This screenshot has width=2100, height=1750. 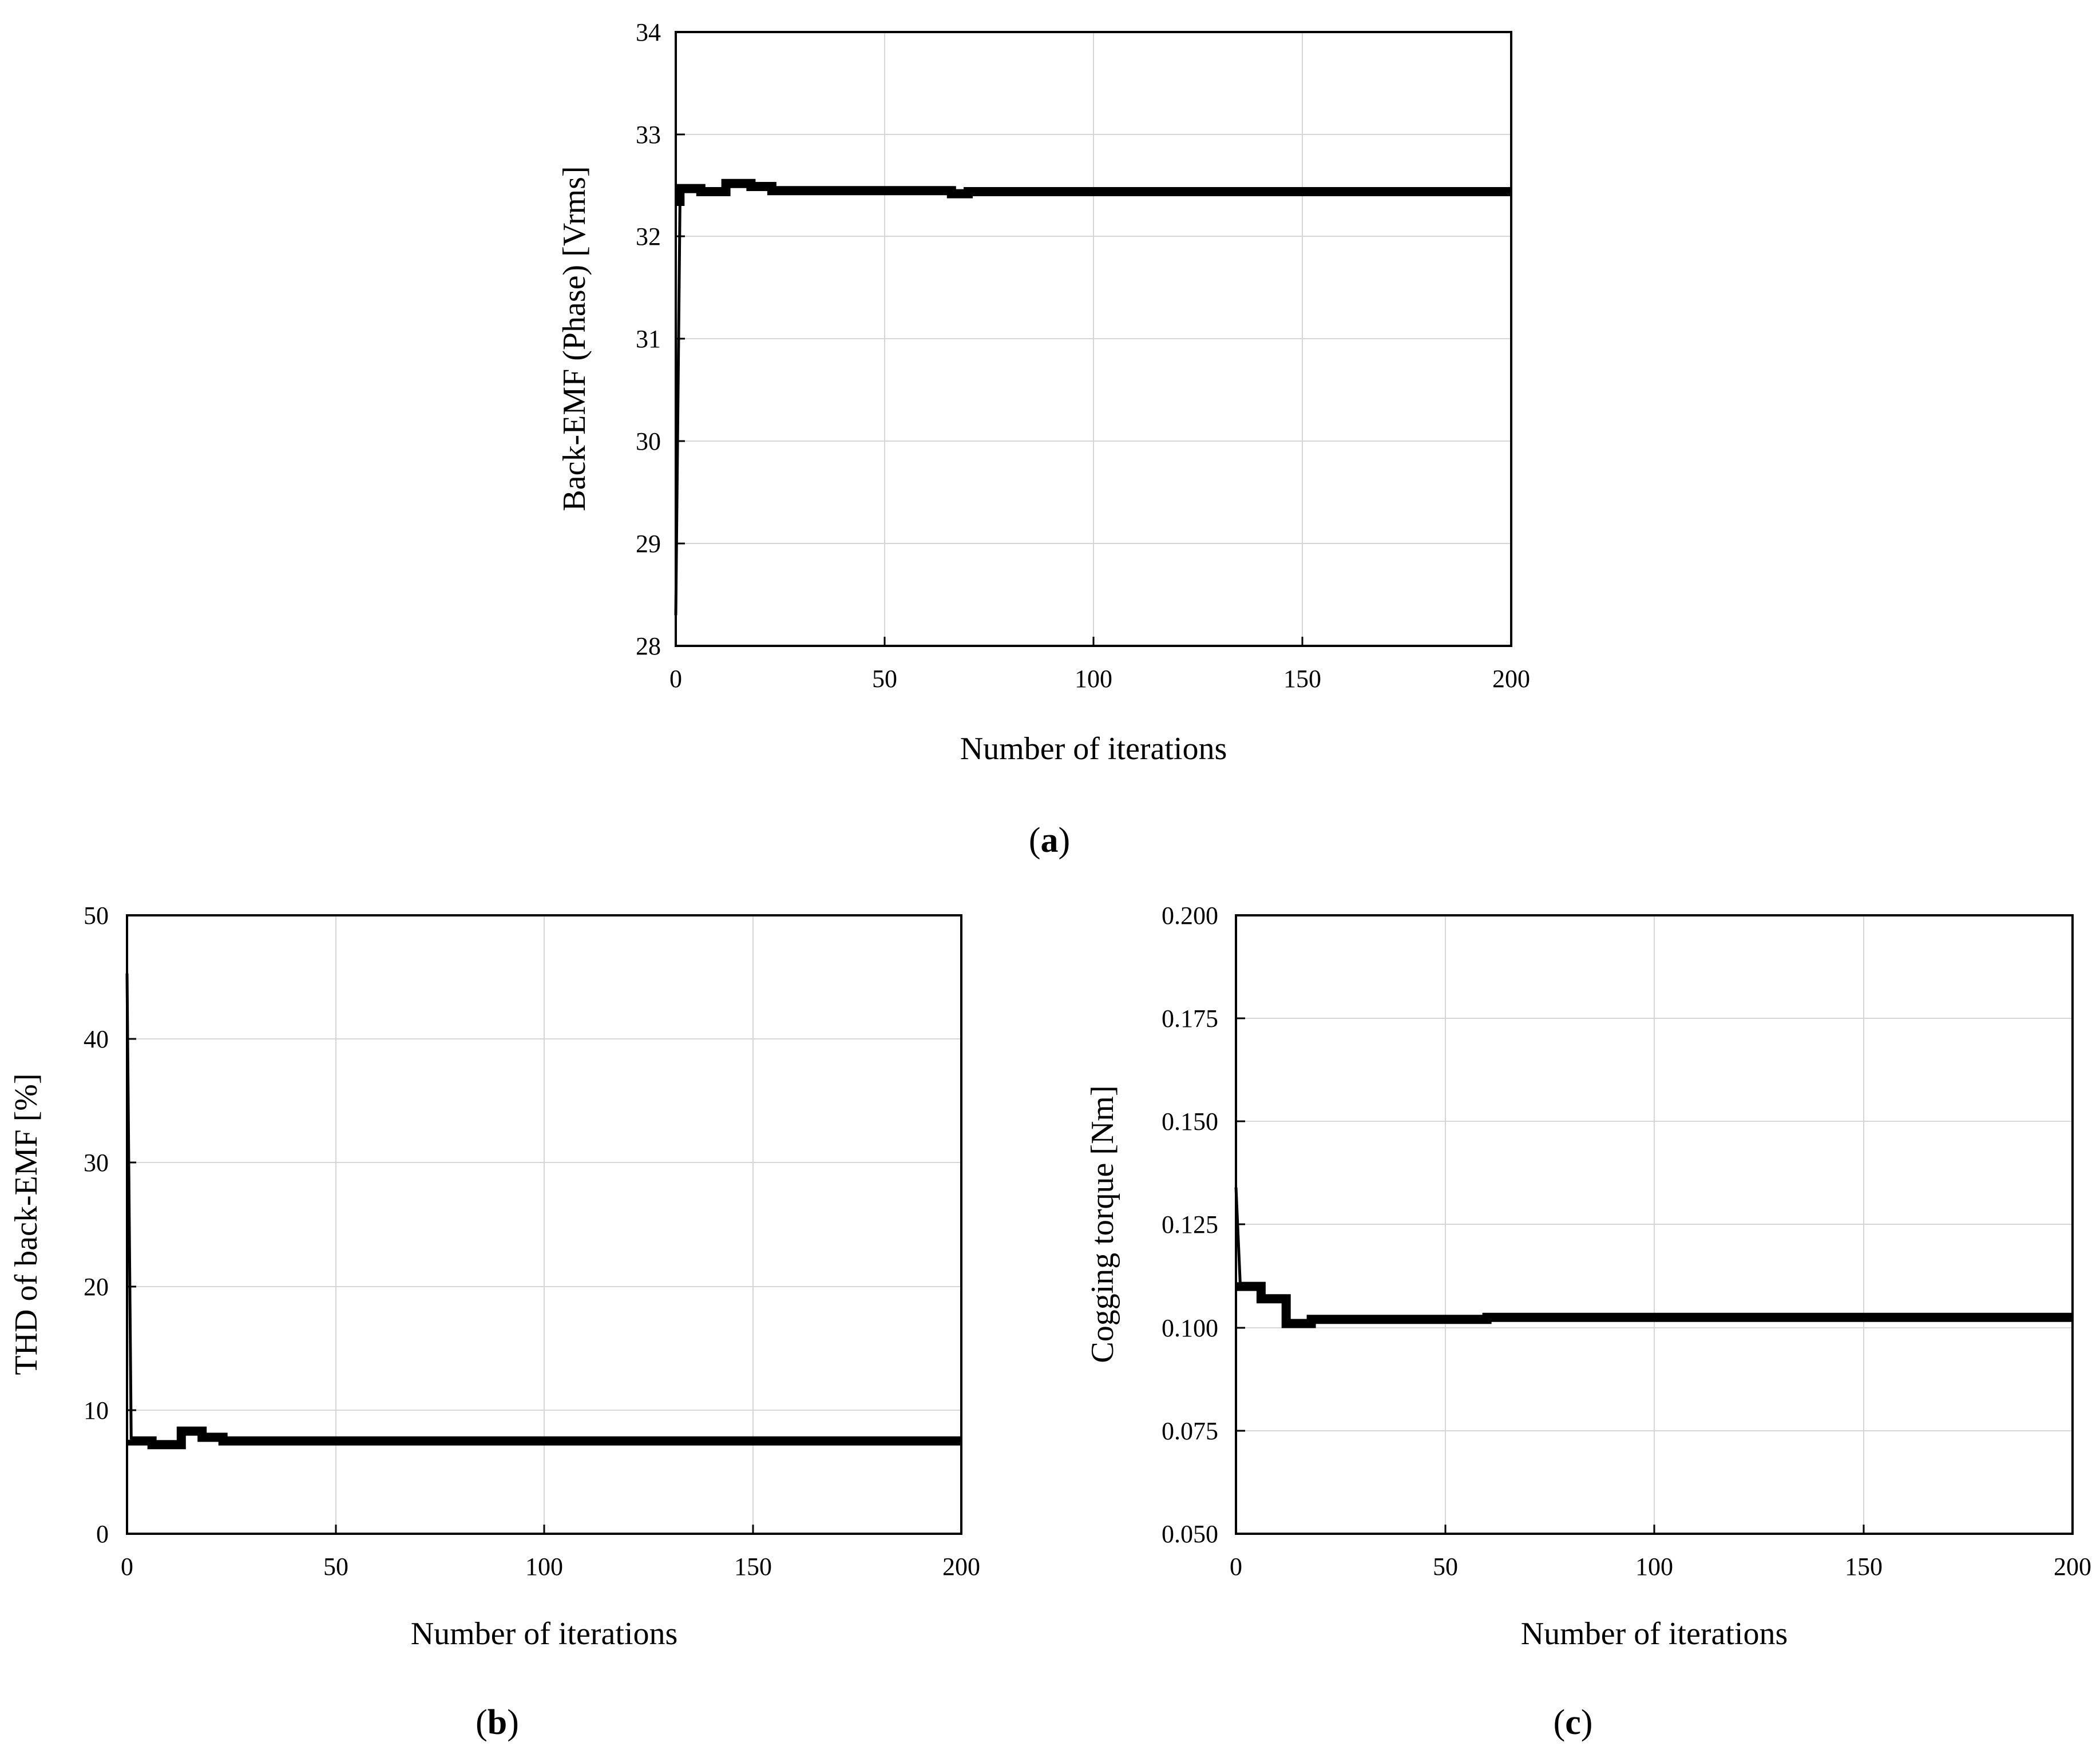 I want to click on plot-c-x-tick-label: 200, so click(x=2072, y=1567).